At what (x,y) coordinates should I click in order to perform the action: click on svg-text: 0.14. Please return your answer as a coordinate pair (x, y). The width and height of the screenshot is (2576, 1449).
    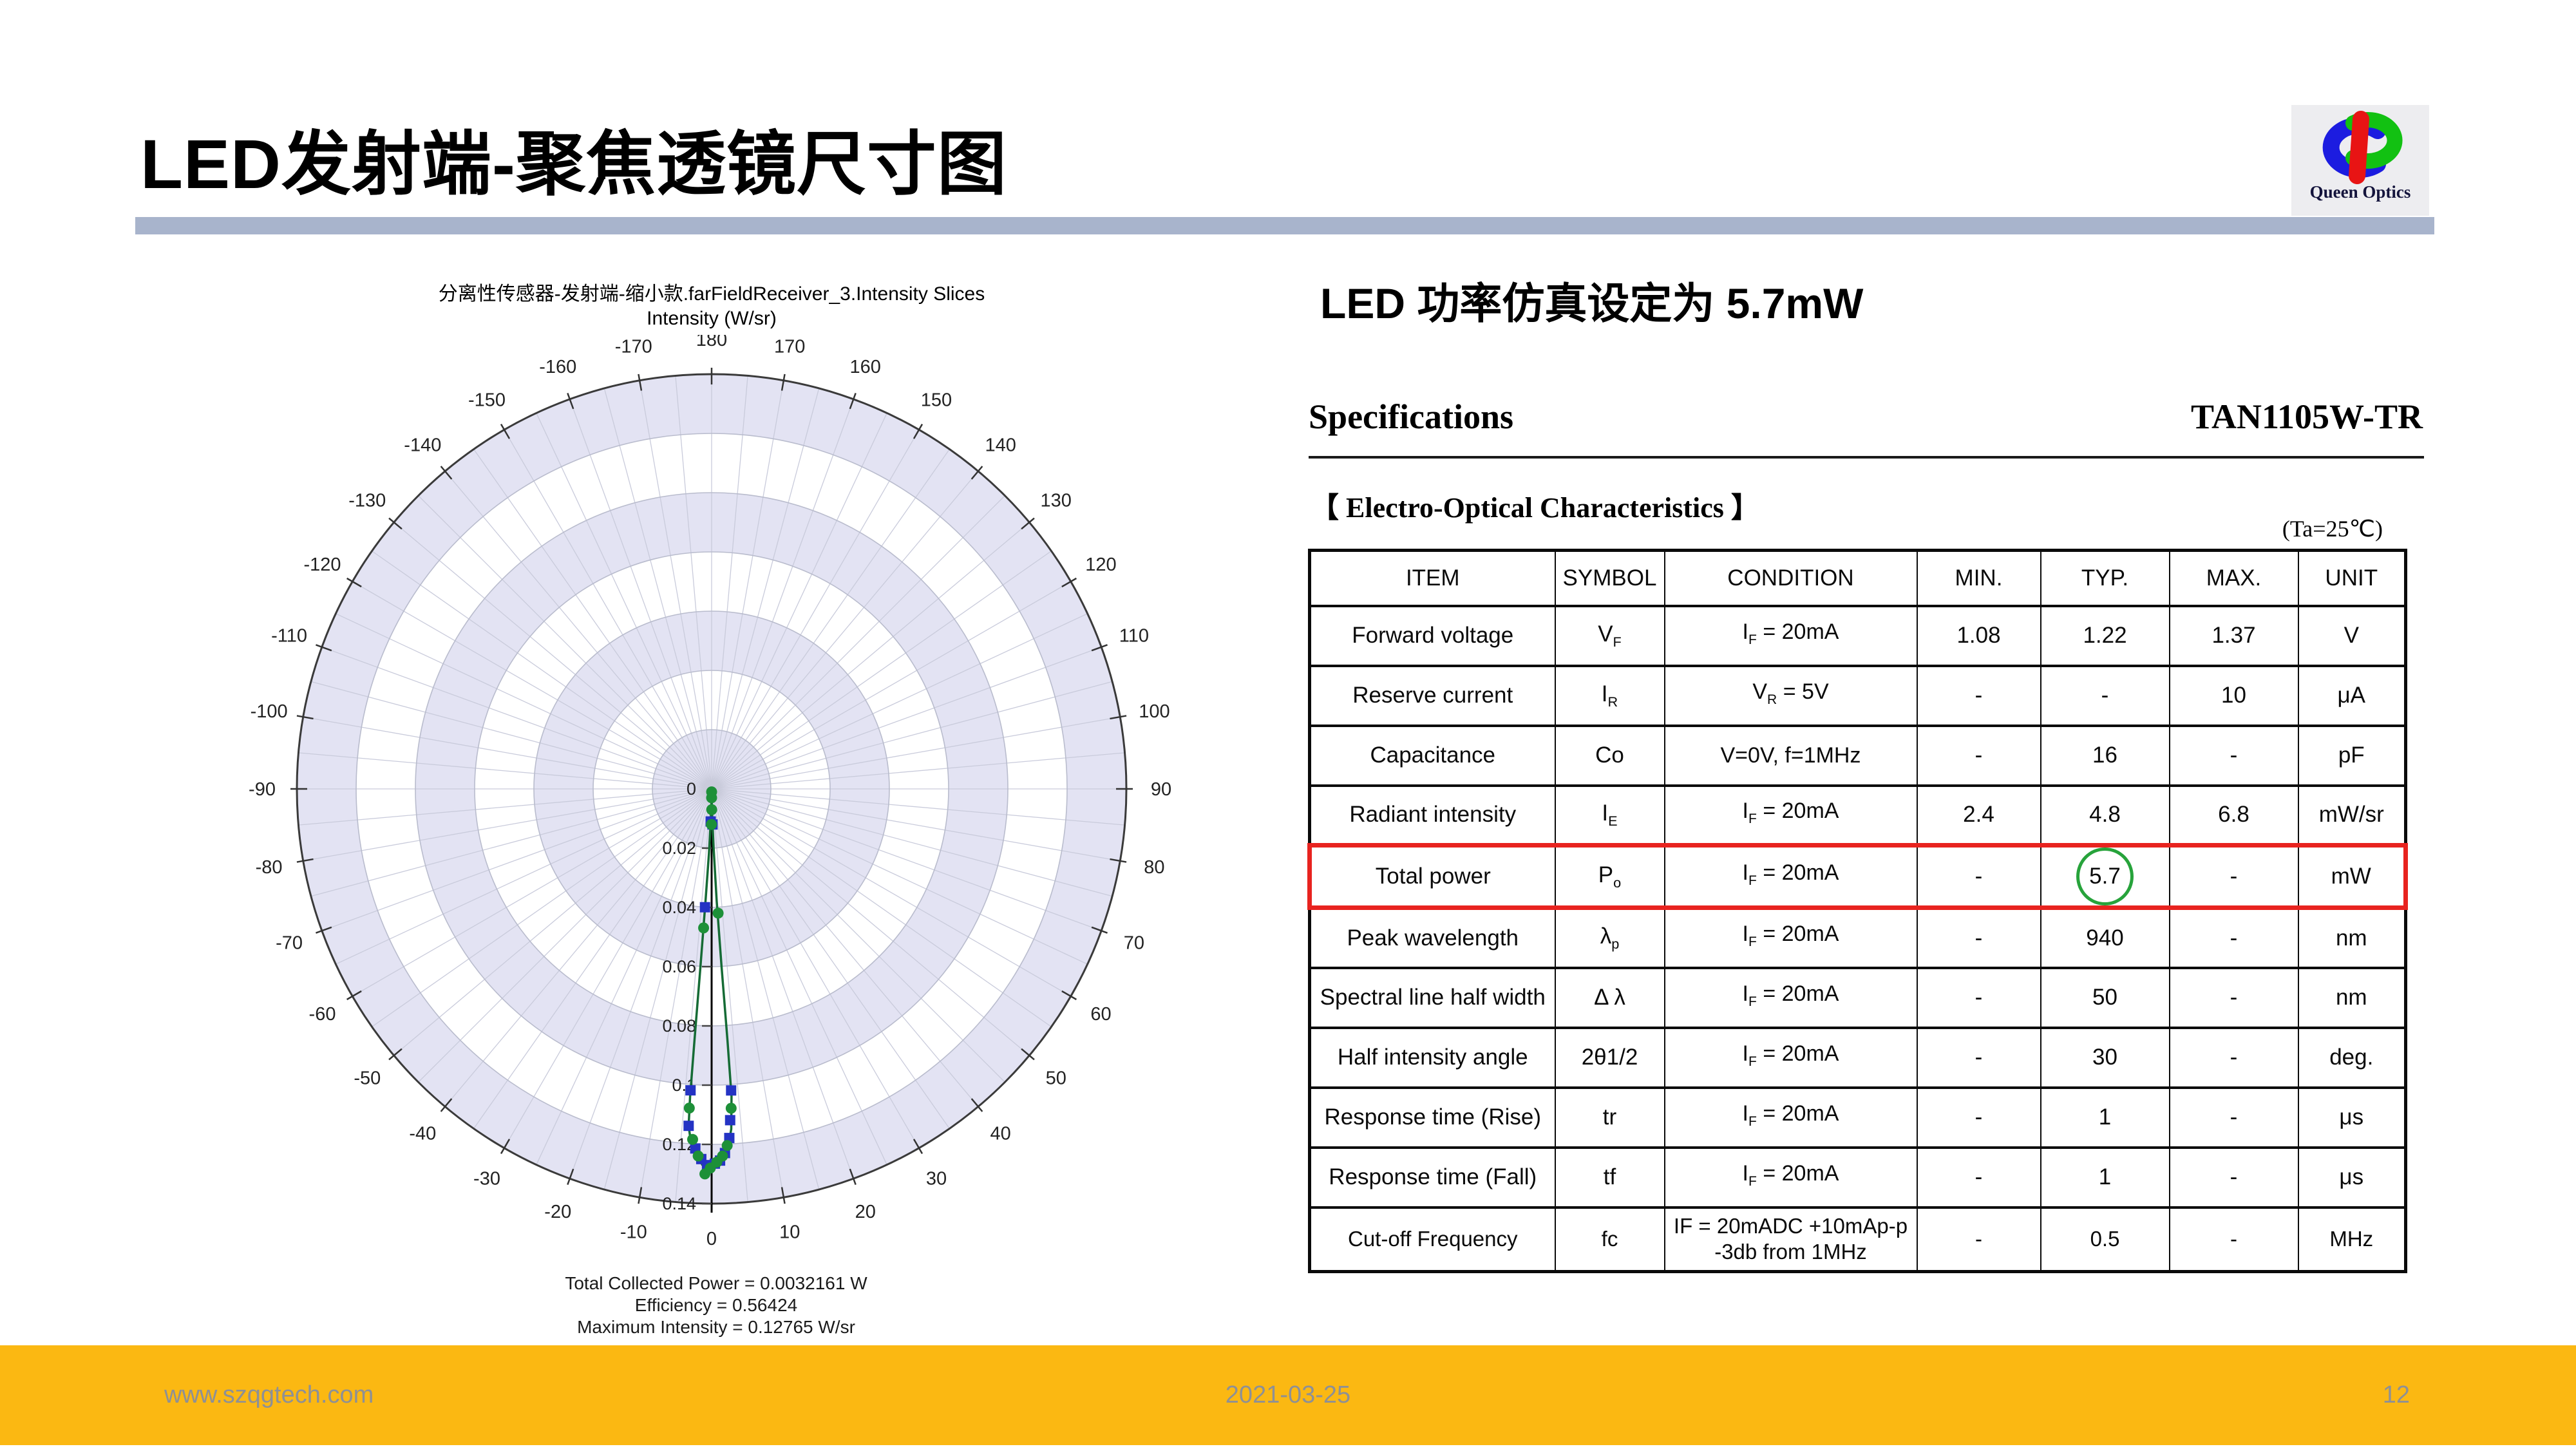
    Looking at the image, I should click on (679, 1203).